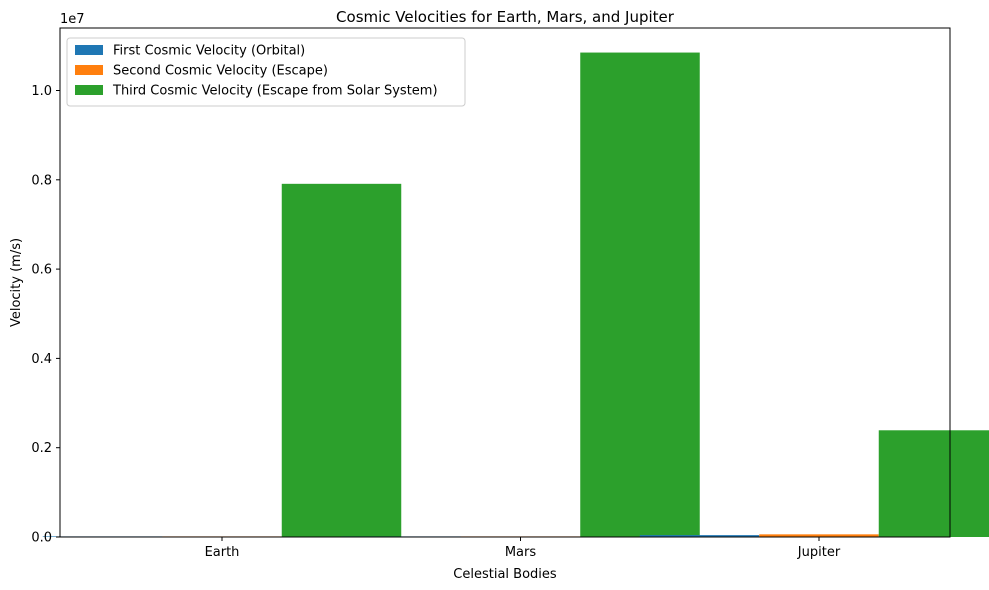 The width and height of the screenshot is (989, 590). Describe the element at coordinates (41, 180) in the screenshot. I see `y-tick-label: 0.8` at that location.